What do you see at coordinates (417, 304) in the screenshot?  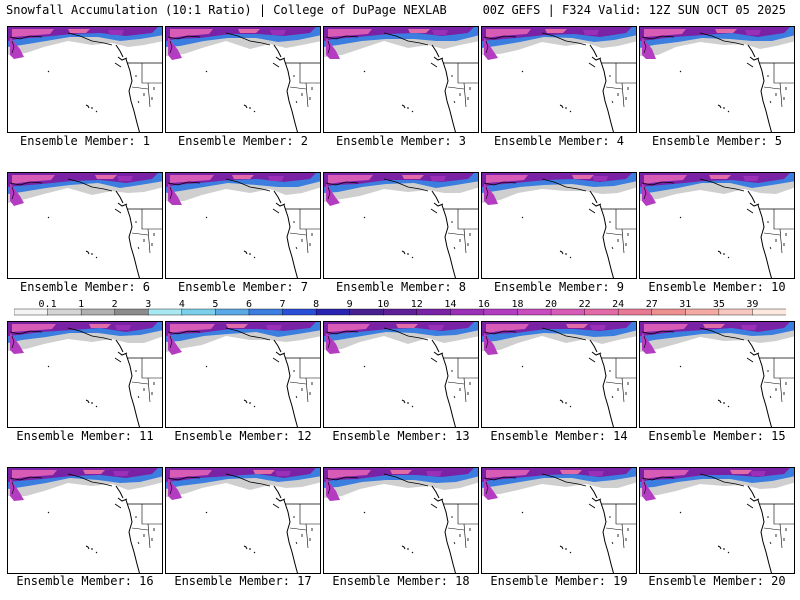 I see `colorbar-tick-label: 12` at bounding box center [417, 304].